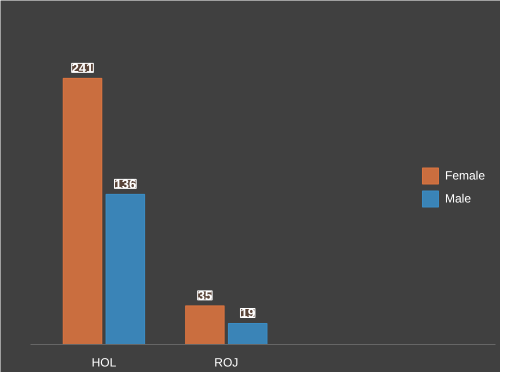 Image resolution: width=510 pixels, height=382 pixels. I want to click on x-tick-label: HOL, so click(104, 363).